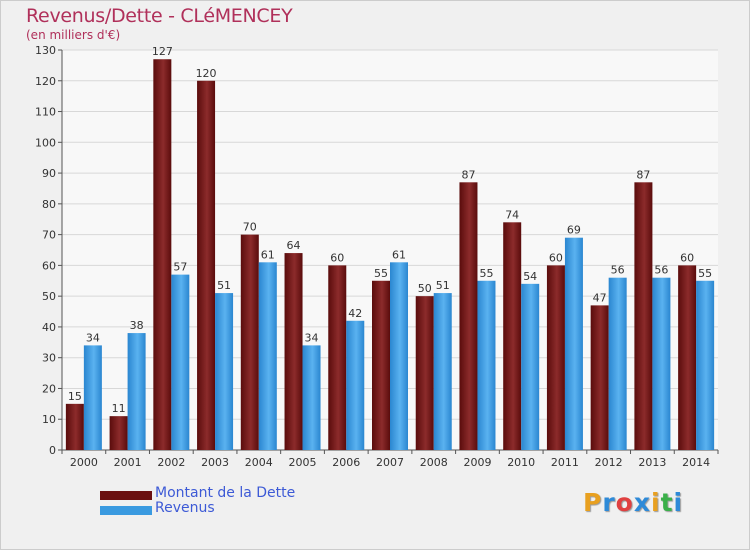 The height and width of the screenshot is (550, 750). What do you see at coordinates (512, 214) in the screenshot?
I see `data-label-debt: 74` at bounding box center [512, 214].